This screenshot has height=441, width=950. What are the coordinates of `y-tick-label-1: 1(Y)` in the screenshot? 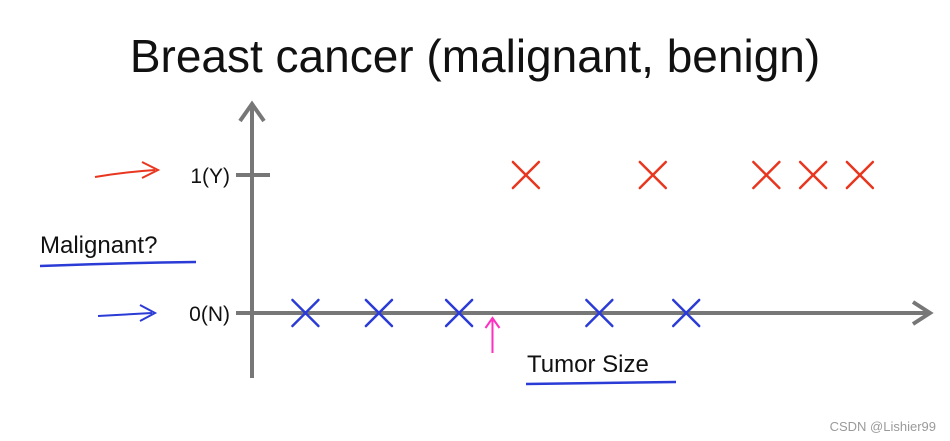 It's located at (210, 176).